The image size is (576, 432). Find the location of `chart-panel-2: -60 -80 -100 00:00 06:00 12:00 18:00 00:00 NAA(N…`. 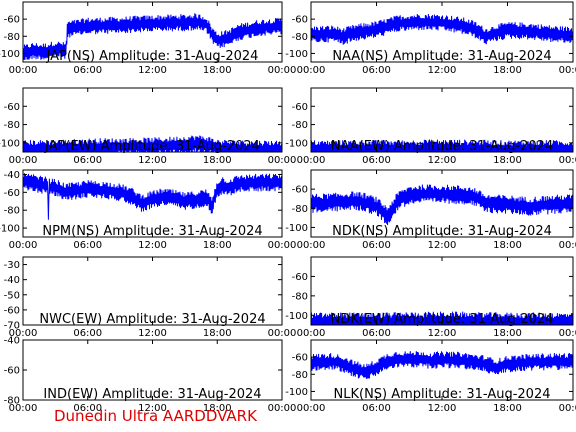

chart-panel-2: -60 -80 -100 00:00 06:00 12:00 18:00 00:00 NAA(N… is located at coordinates (430, 38).